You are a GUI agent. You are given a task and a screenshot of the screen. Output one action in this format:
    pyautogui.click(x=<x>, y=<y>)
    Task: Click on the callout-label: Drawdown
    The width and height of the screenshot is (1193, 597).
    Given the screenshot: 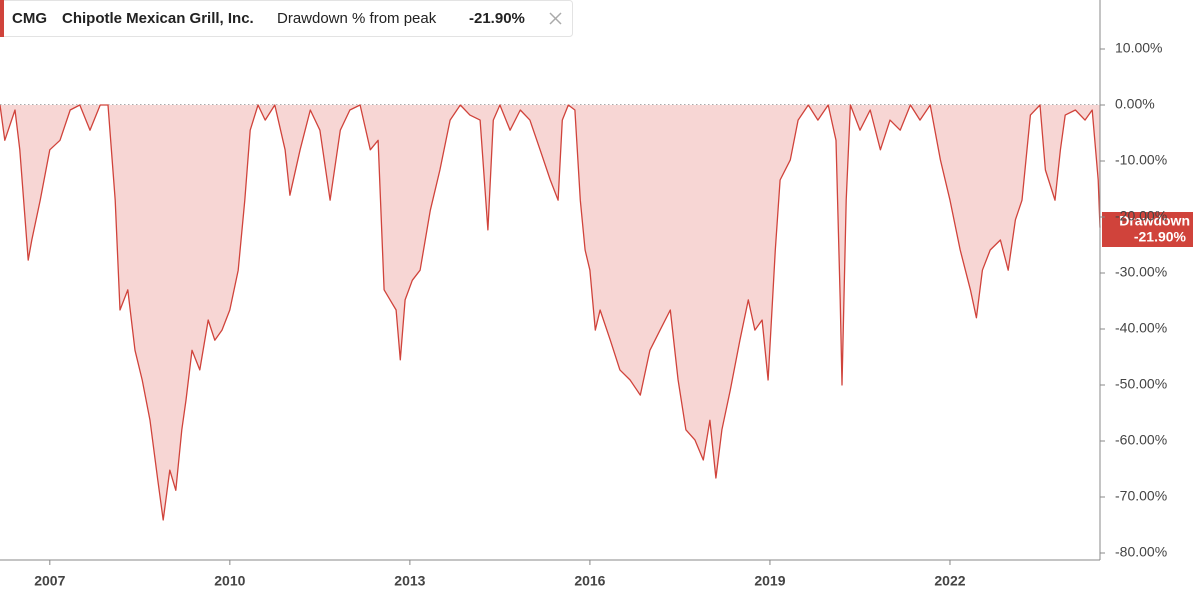 What is the action you would take?
    pyautogui.click(x=1154, y=221)
    